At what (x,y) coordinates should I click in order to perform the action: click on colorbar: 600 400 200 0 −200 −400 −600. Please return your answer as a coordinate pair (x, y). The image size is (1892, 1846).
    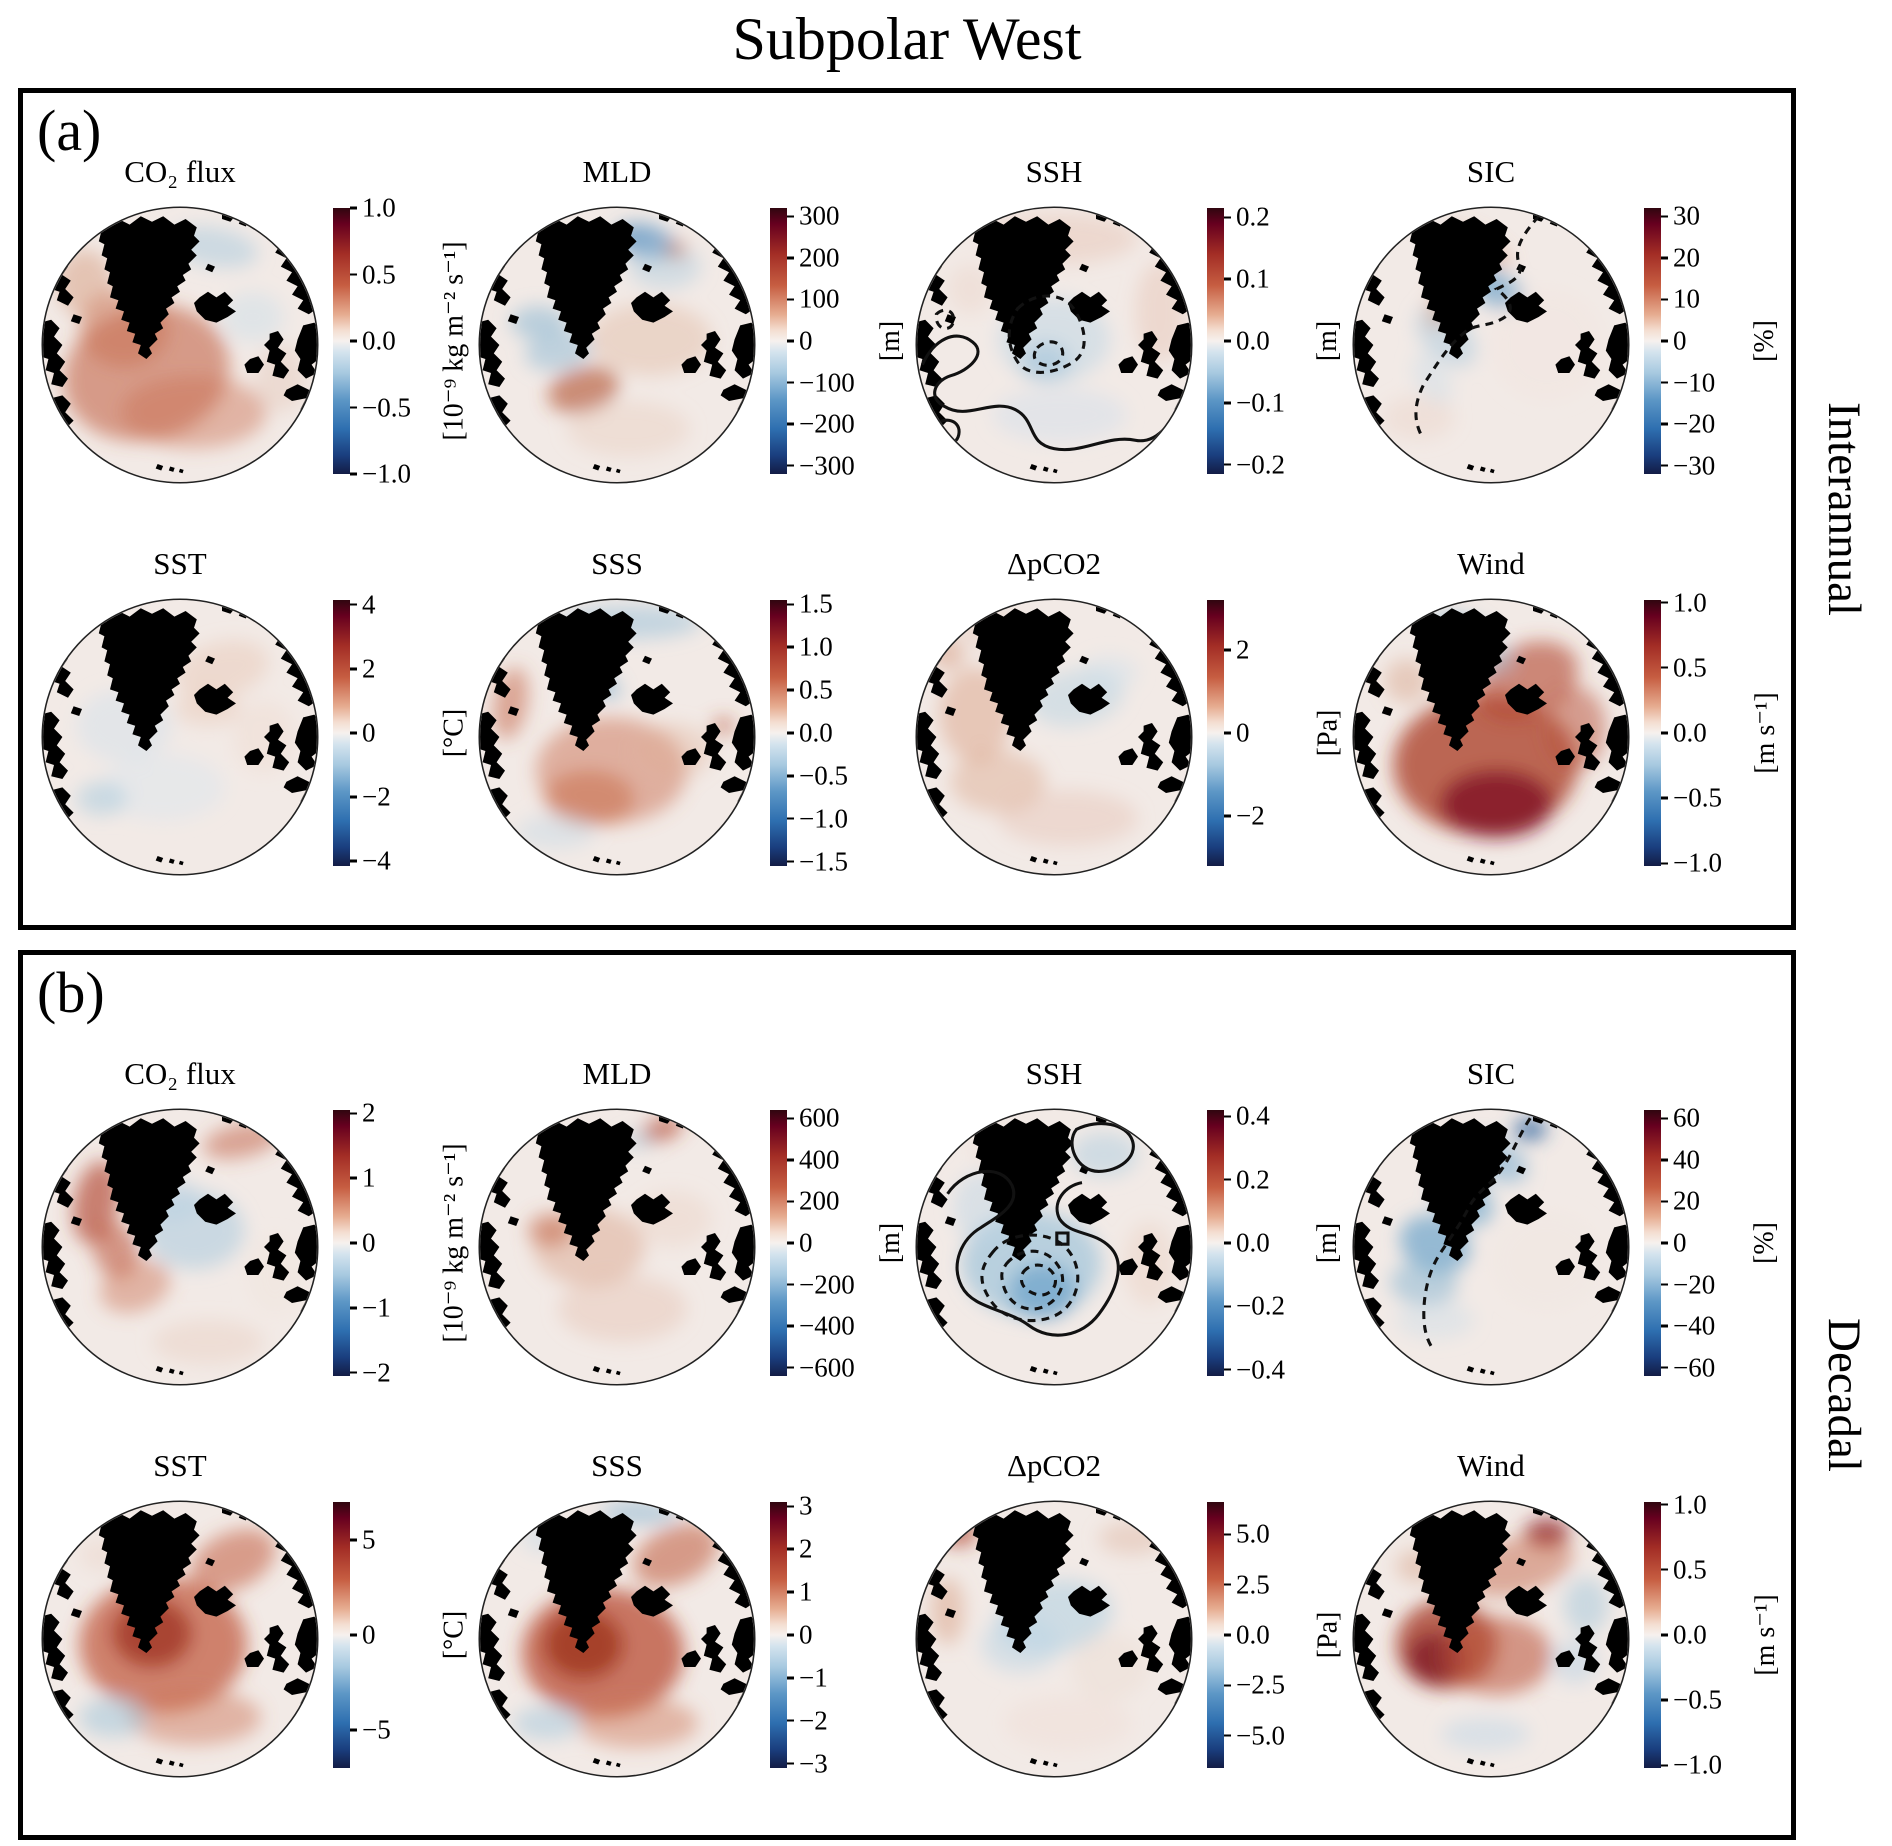
    Looking at the image, I should click on (820, 1242).